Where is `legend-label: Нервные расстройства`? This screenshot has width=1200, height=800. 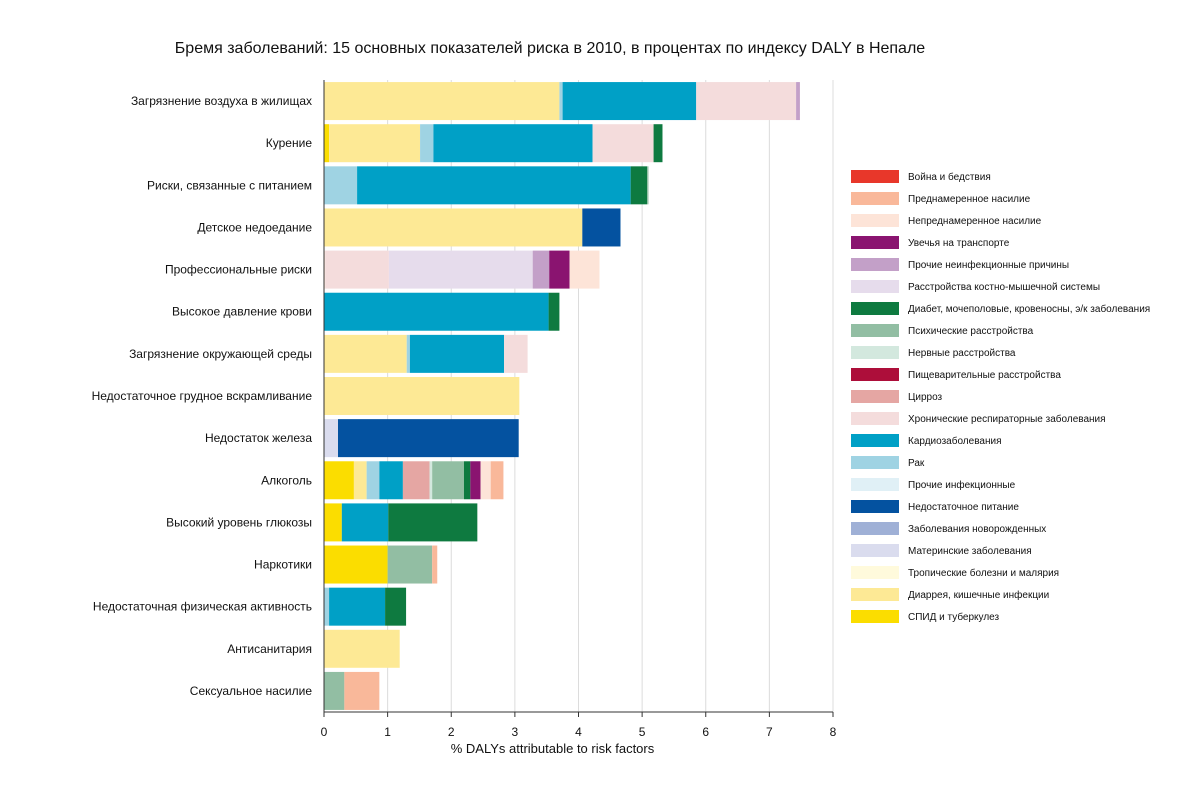
legend-label: Нервные расстройства is located at coordinates (962, 353).